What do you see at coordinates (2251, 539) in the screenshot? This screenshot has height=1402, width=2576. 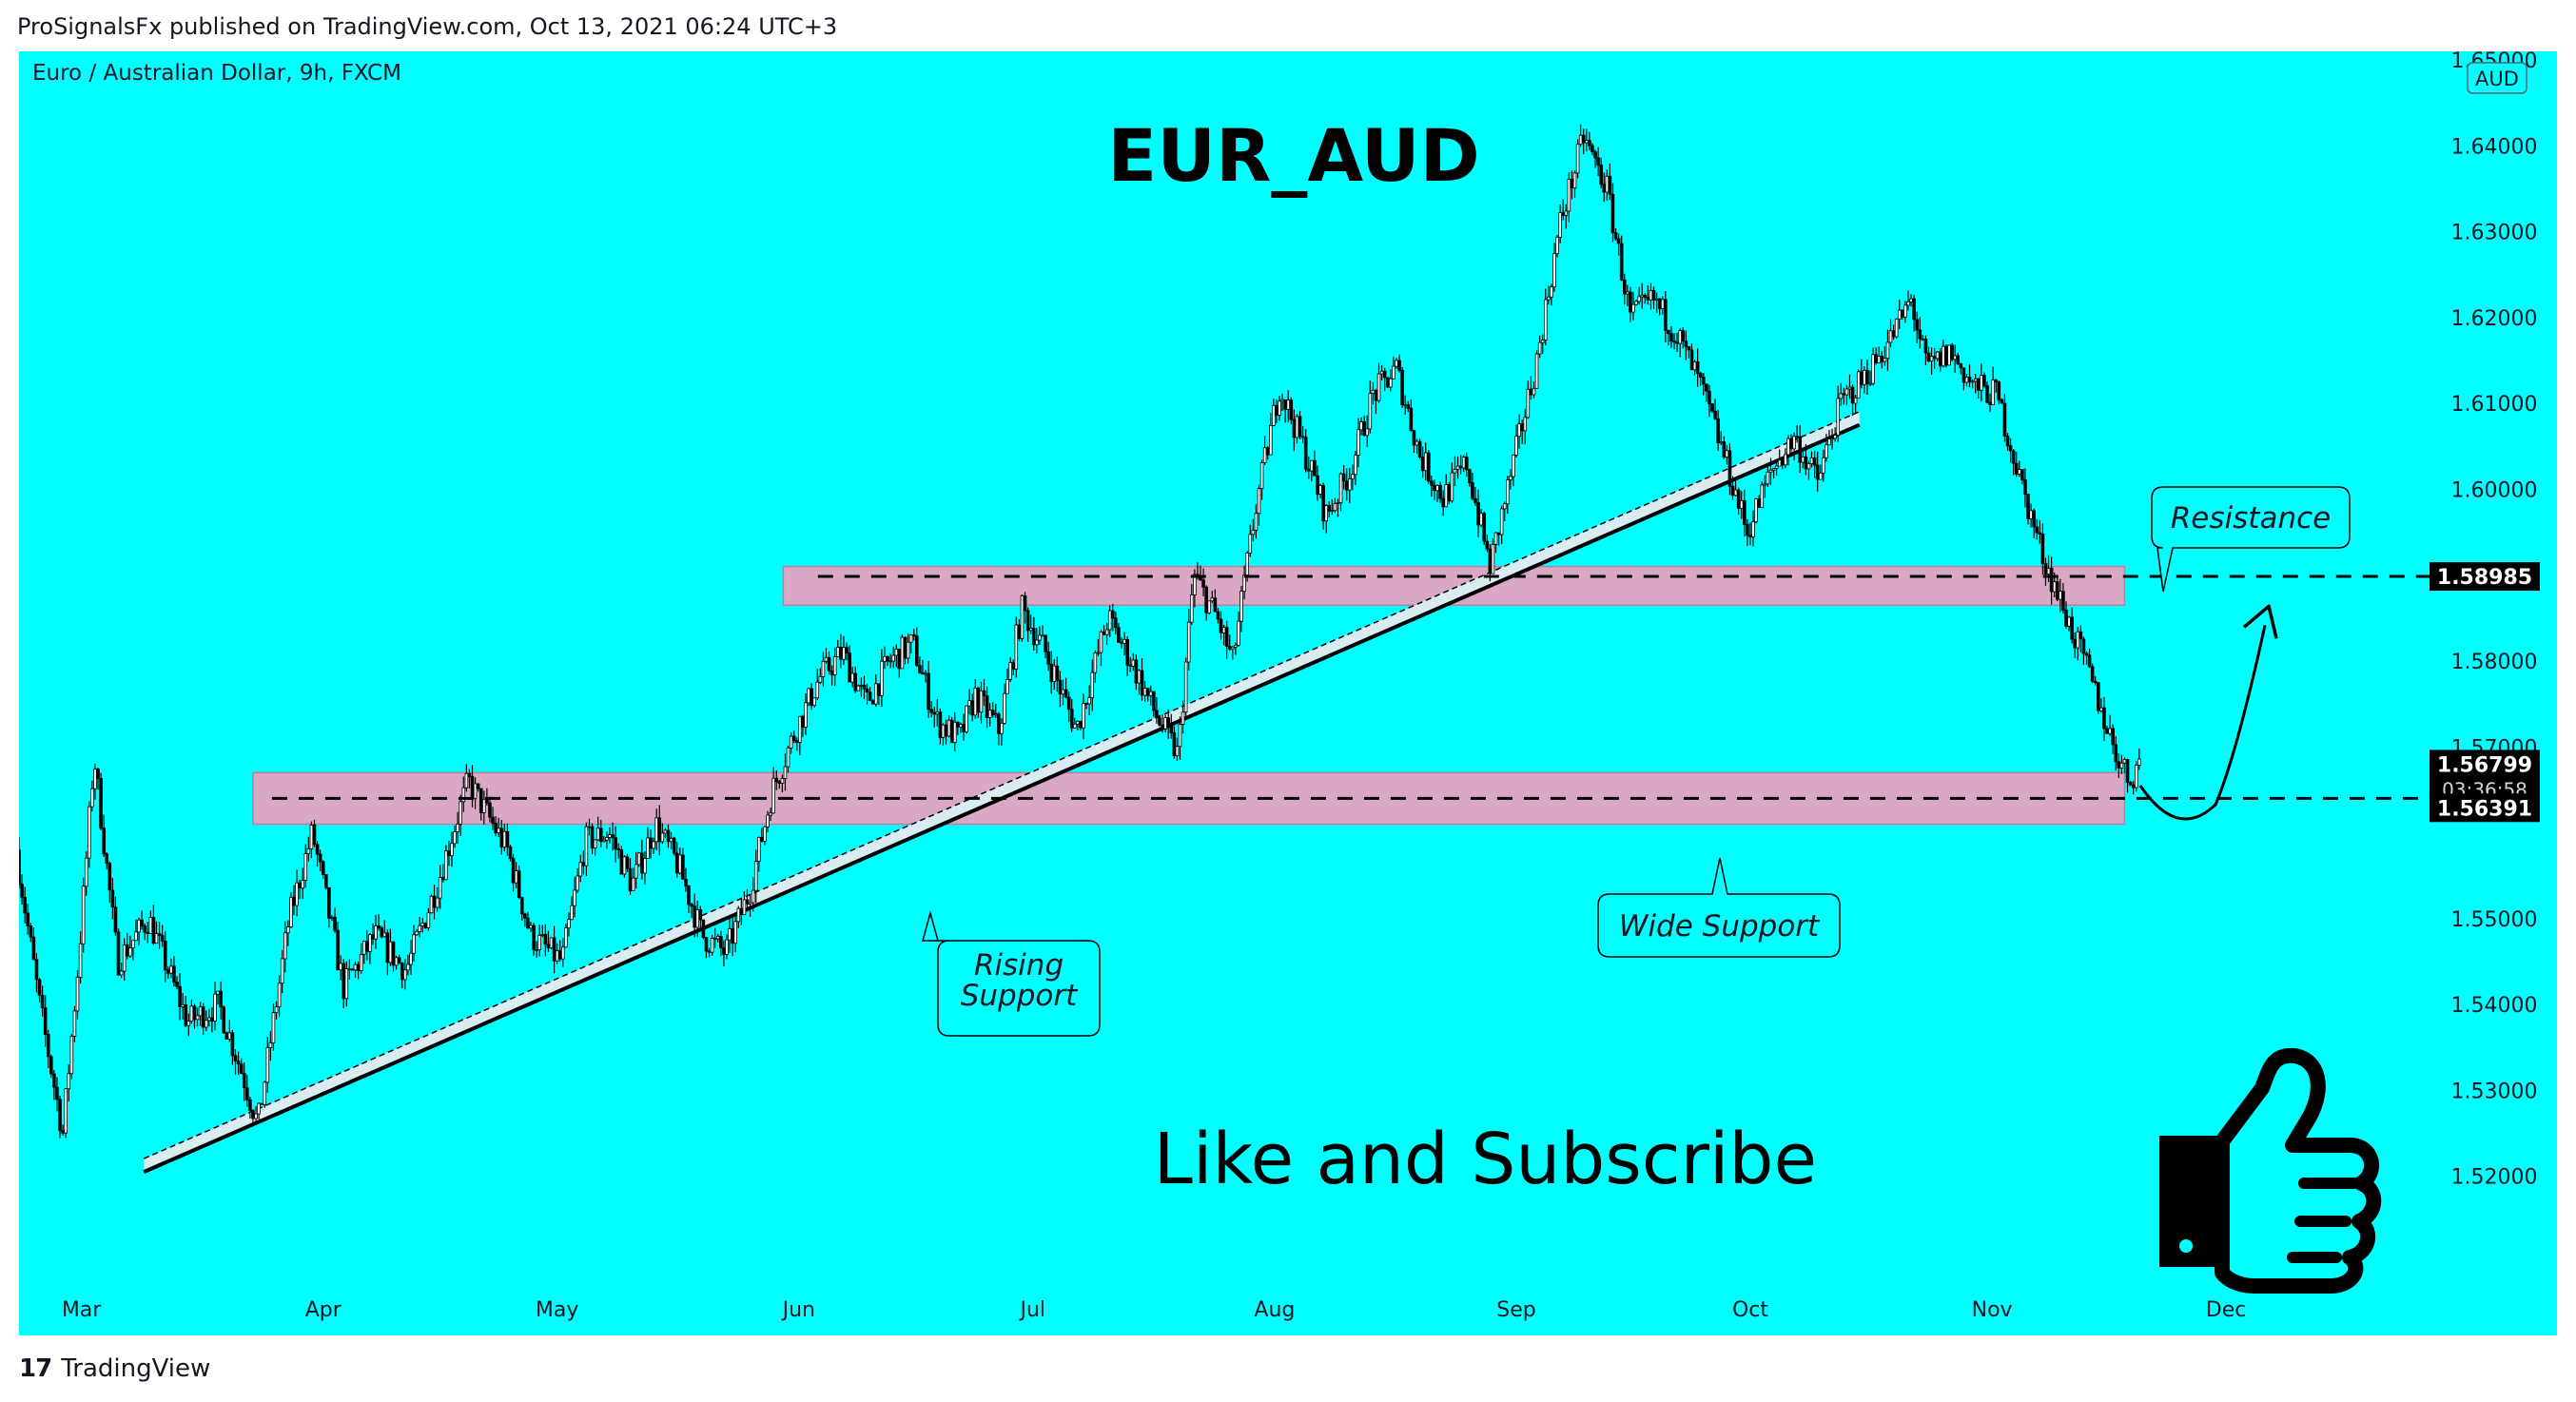 I see `resistance-callout: Resistance` at bounding box center [2251, 539].